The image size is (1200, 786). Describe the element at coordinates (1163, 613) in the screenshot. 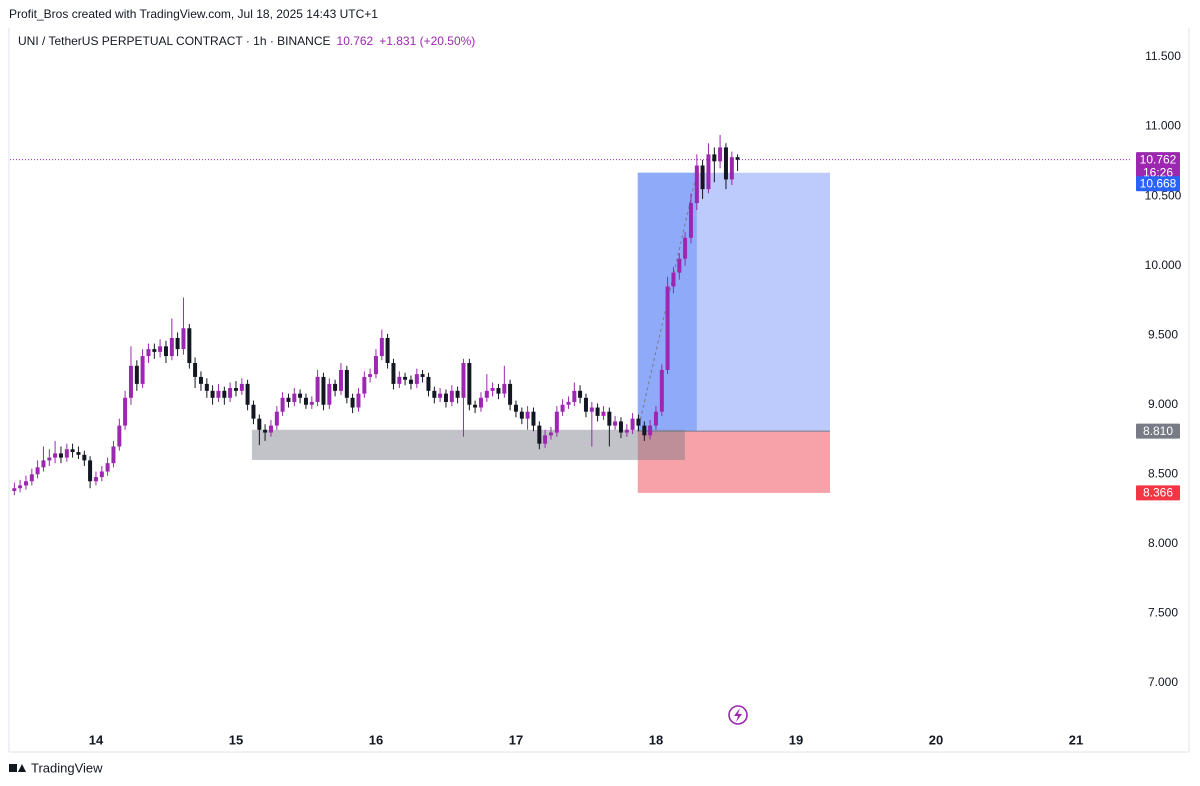

I see `y-tick-label: 7.500` at that location.